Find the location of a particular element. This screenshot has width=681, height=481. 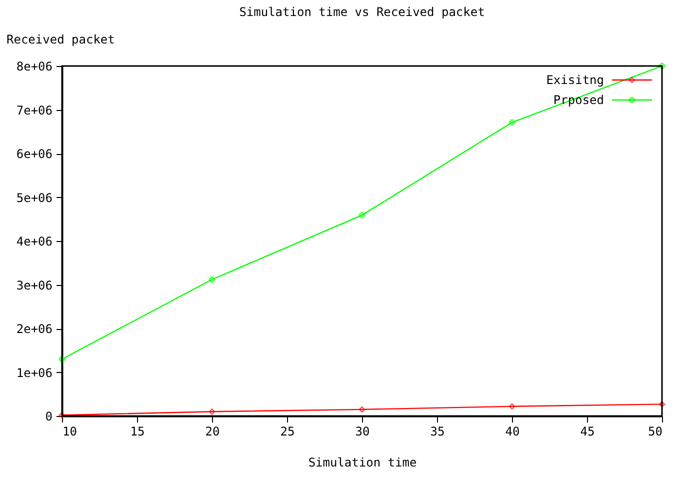

x-tick-label: 25 is located at coordinates (287, 431).